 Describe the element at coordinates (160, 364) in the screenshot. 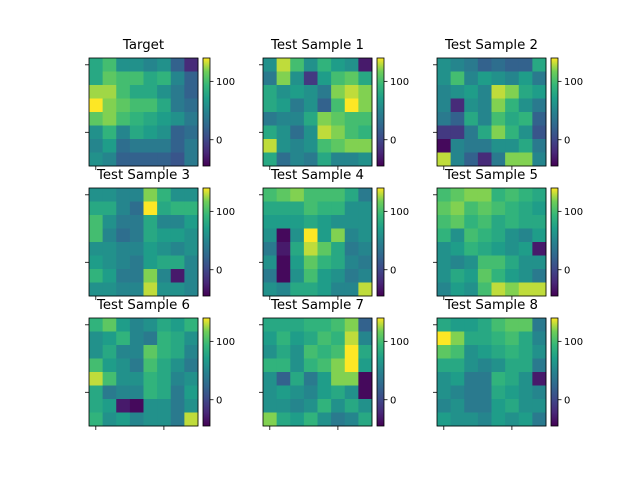

I see `heatmap-panel: Test Sample 6 0 100` at that location.